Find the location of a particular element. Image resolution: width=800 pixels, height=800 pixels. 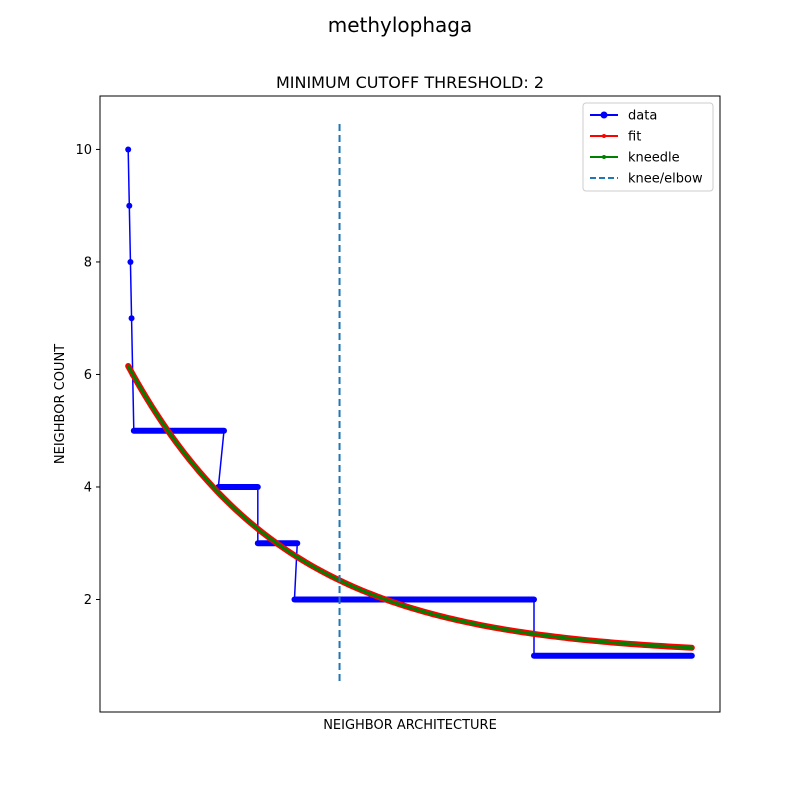

y-tick-label: 2 is located at coordinates (88, 600).